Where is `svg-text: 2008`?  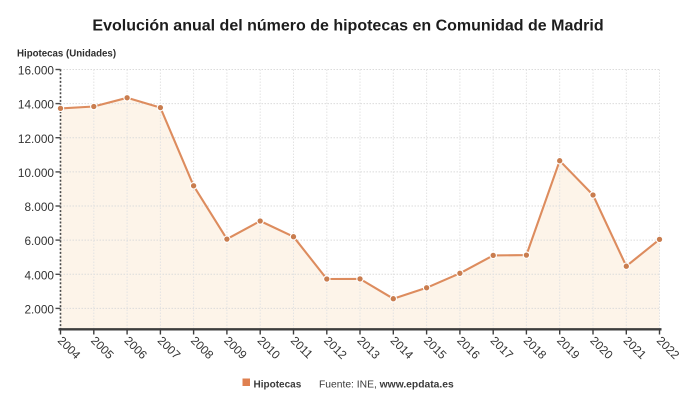 svg-text: 2008 is located at coordinates (202, 347).